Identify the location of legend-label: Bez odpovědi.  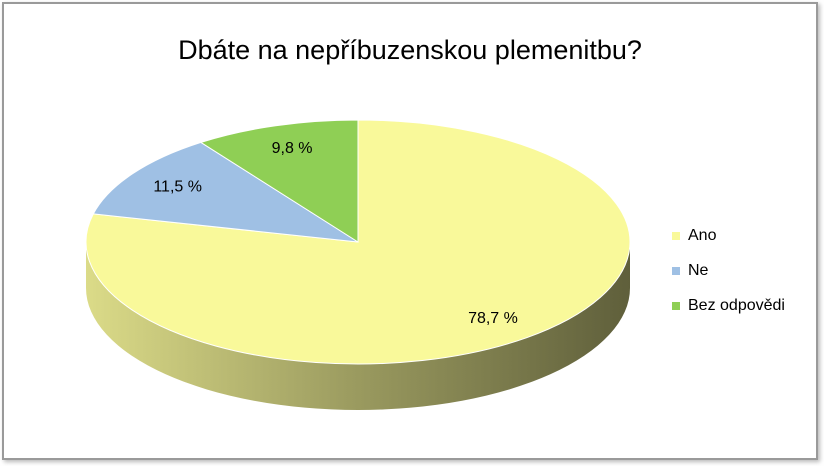
(736, 305).